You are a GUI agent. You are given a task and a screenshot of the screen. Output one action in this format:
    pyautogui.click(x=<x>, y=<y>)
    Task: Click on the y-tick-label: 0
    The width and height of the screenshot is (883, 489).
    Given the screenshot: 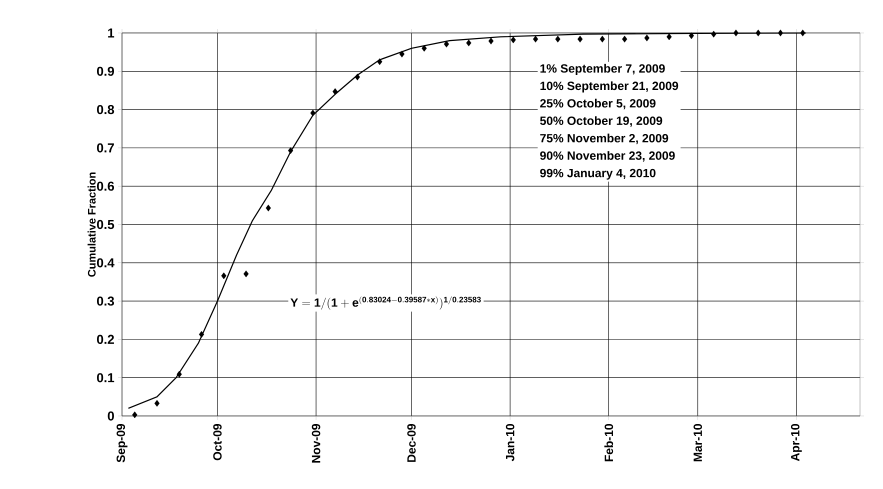 What is the action you would take?
    pyautogui.click(x=111, y=416)
    